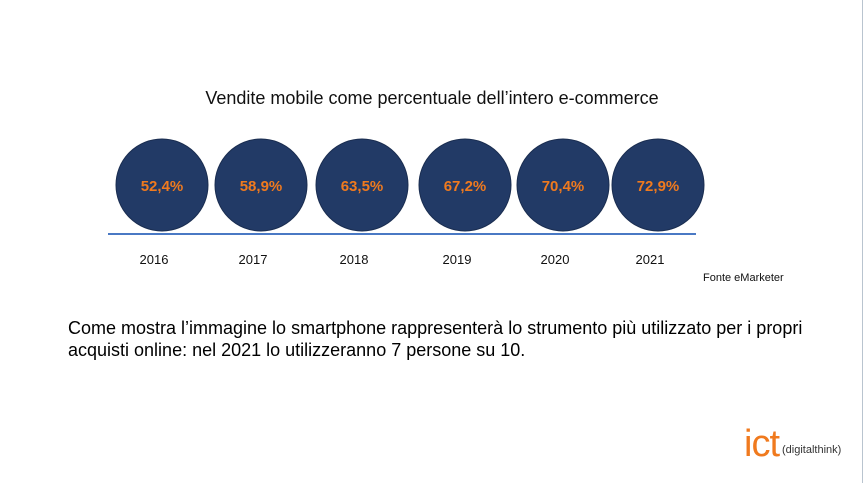  I want to click on bubble-2020, so click(563, 185).